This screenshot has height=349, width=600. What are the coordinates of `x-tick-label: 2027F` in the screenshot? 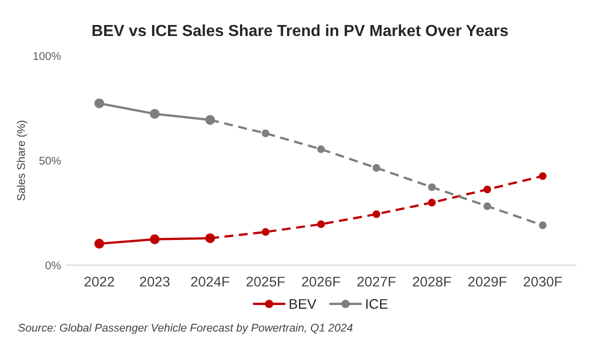 It's located at (376, 281).